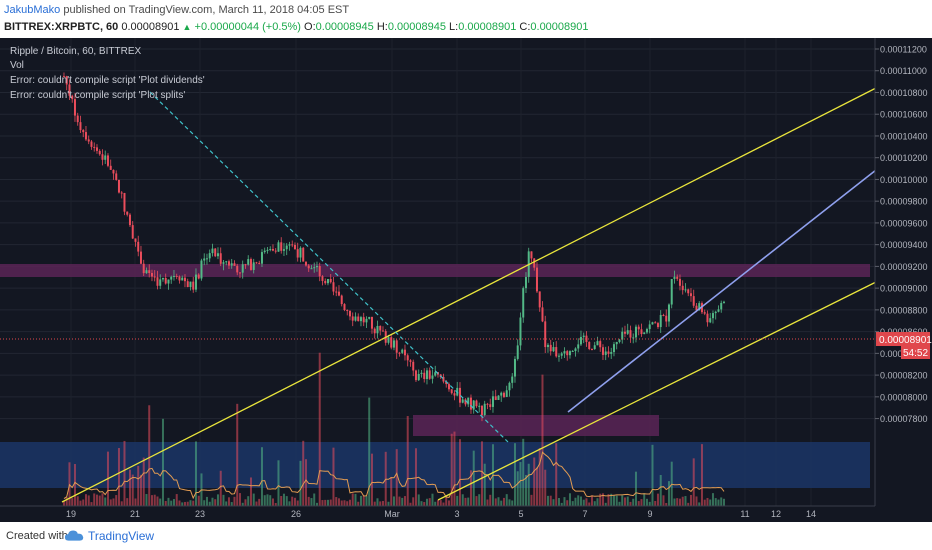  What do you see at coordinates (903, 339) in the screenshot?
I see `last-price-badge` at bounding box center [903, 339].